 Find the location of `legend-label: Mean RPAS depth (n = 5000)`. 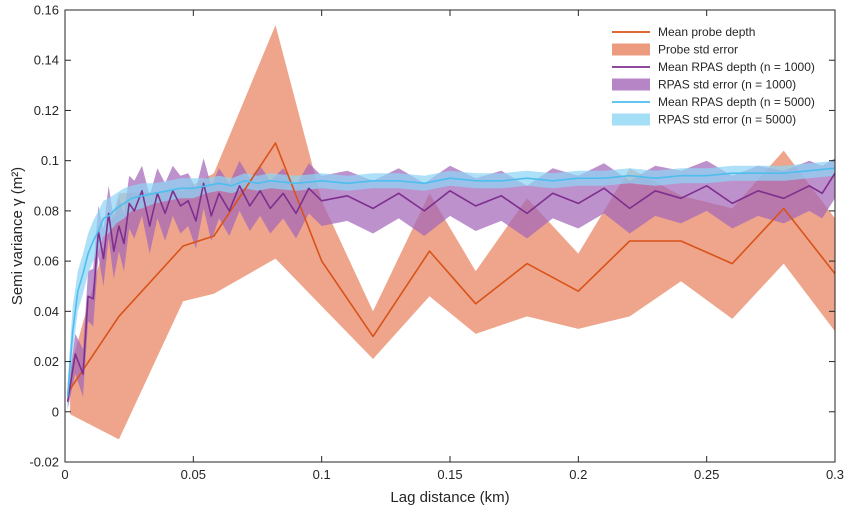

legend-label: Mean RPAS depth (n = 5000) is located at coordinates (736, 102).